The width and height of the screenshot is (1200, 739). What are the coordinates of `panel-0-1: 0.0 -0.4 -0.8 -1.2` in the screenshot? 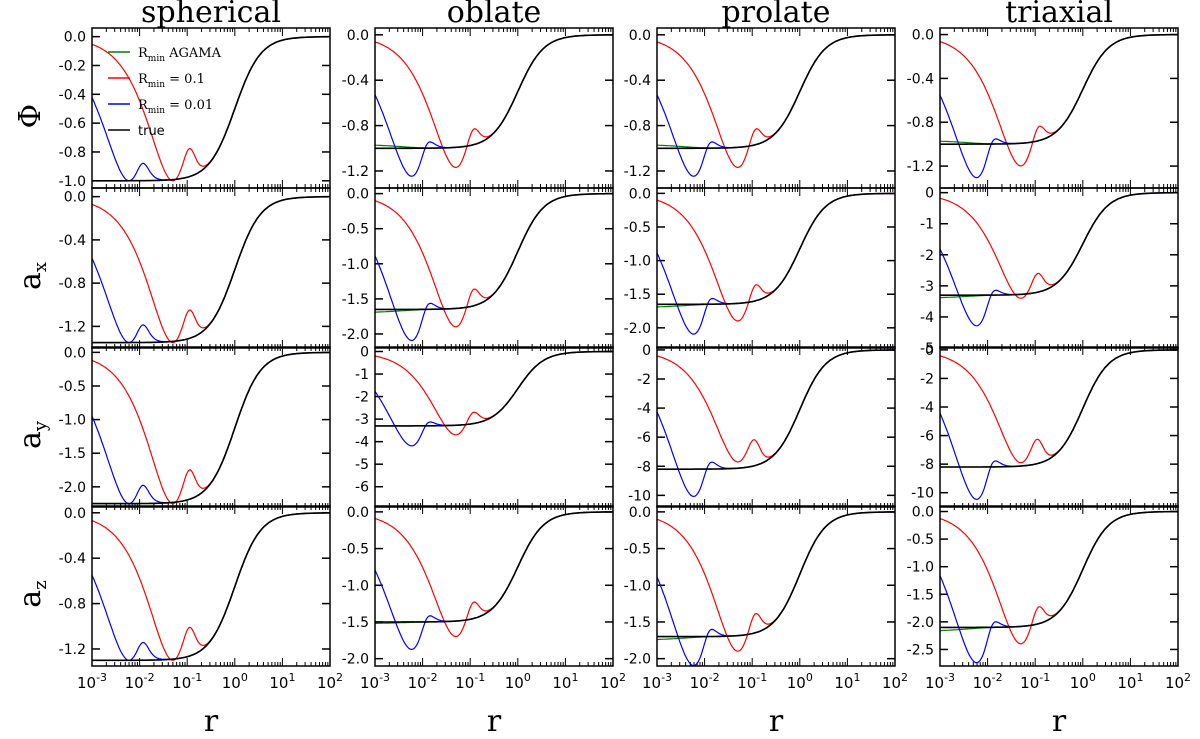 It's located at (478, 108).